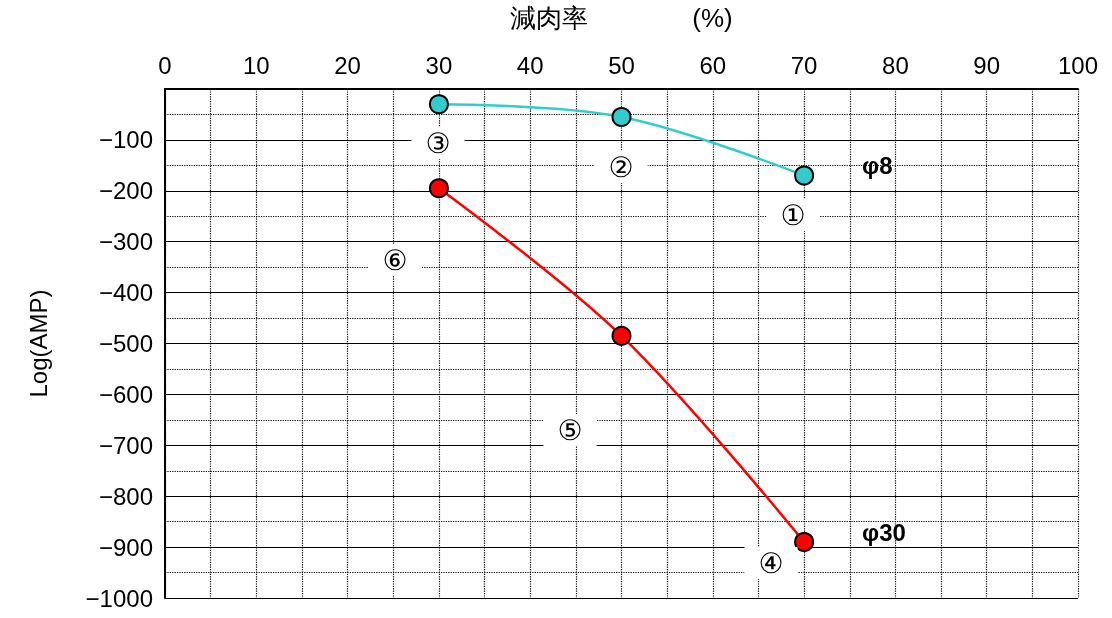 The image size is (1112, 618). I want to click on y-tick-label: −800, so click(125, 496).